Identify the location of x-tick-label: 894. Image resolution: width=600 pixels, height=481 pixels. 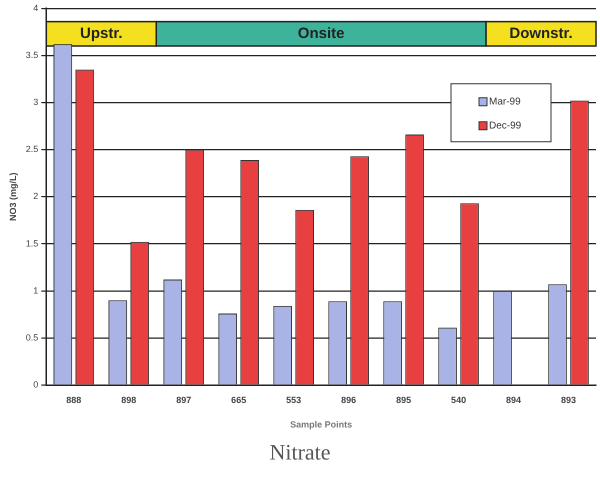
(514, 399).